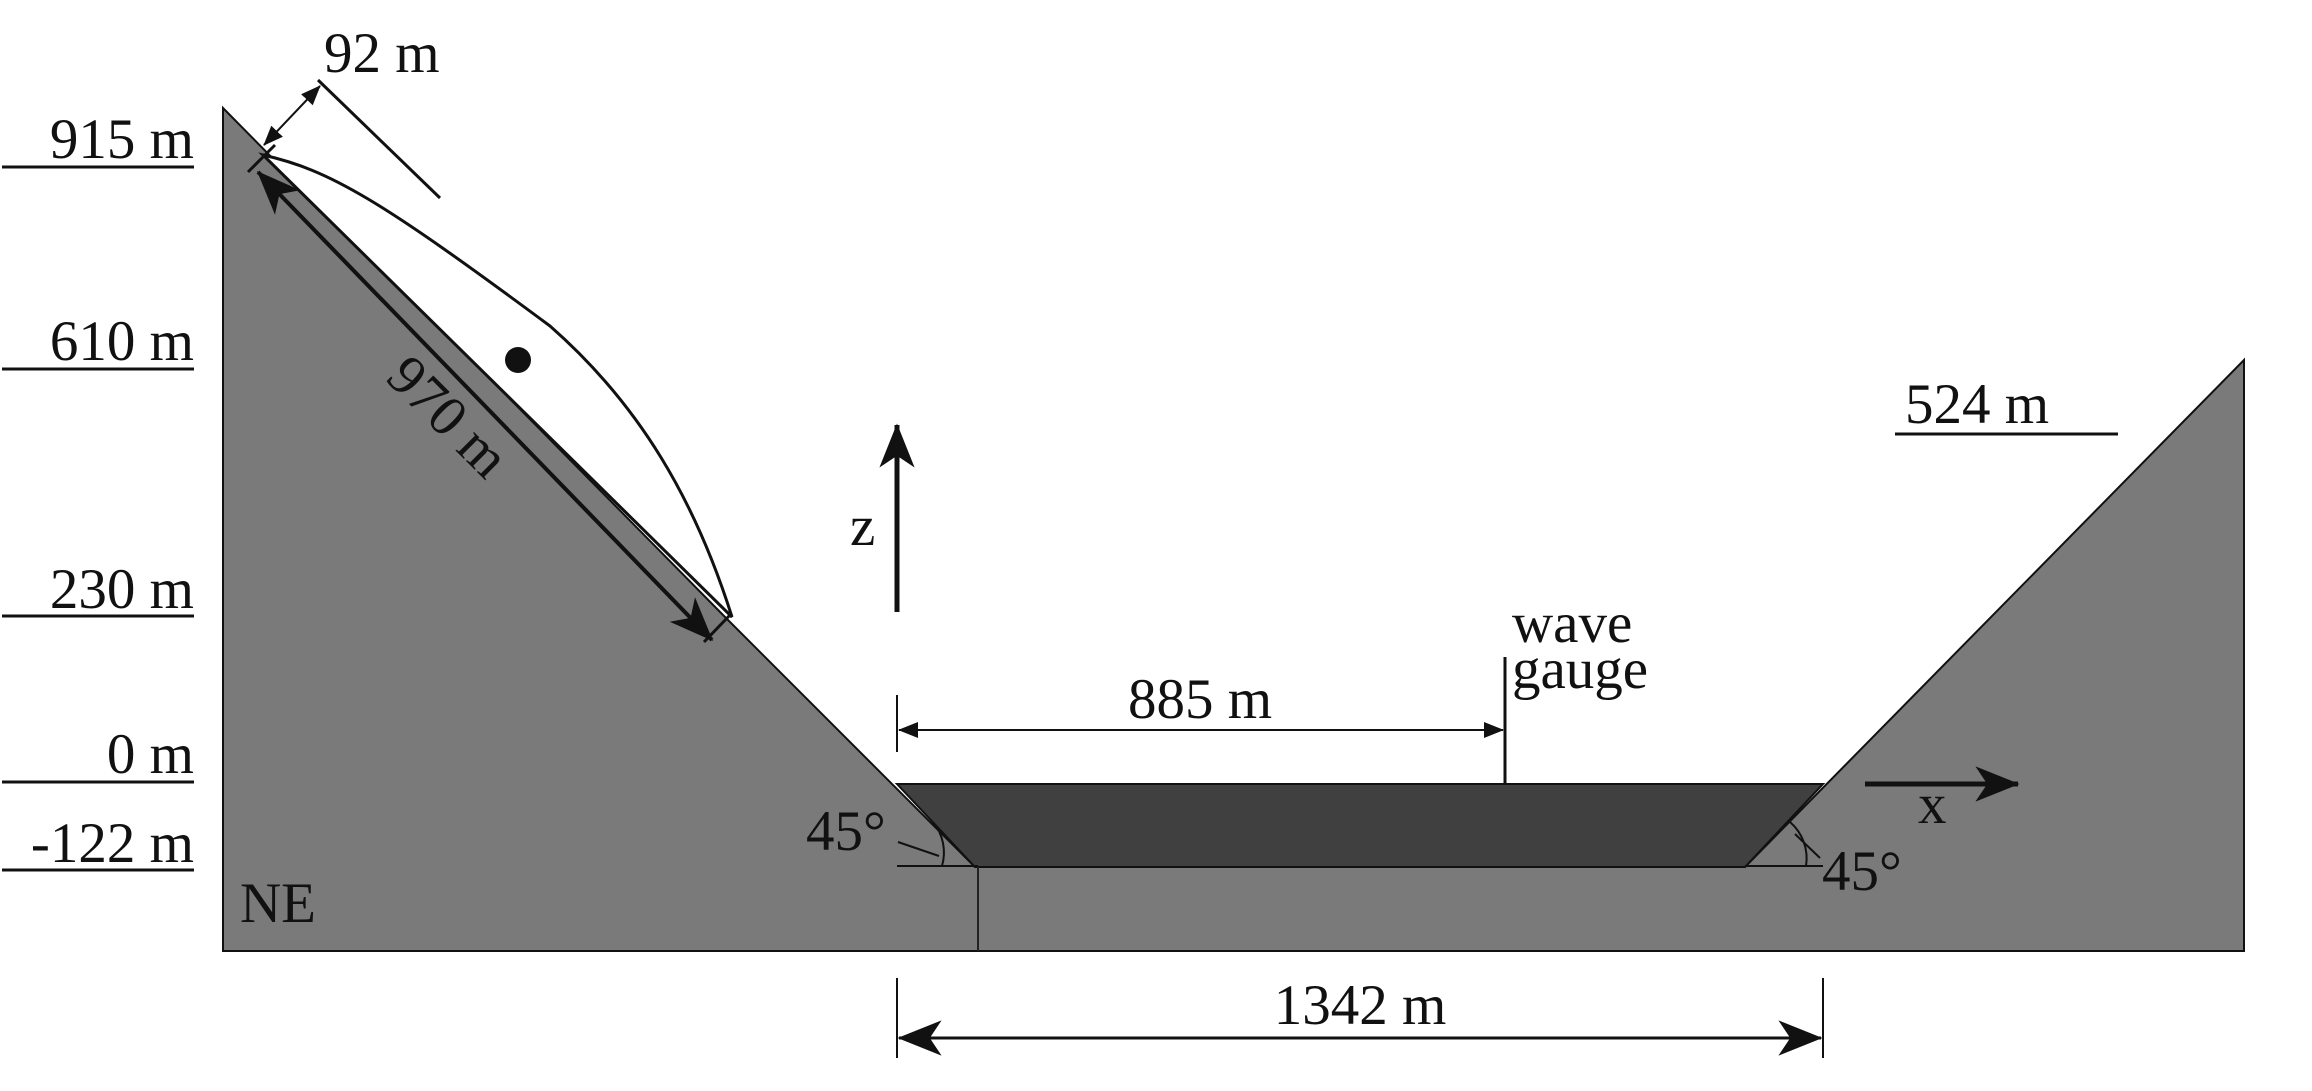 This screenshot has height=1091, width=2312. What do you see at coordinates (112, 843) in the screenshot?
I see `elev-label-neg122: -122 m` at bounding box center [112, 843].